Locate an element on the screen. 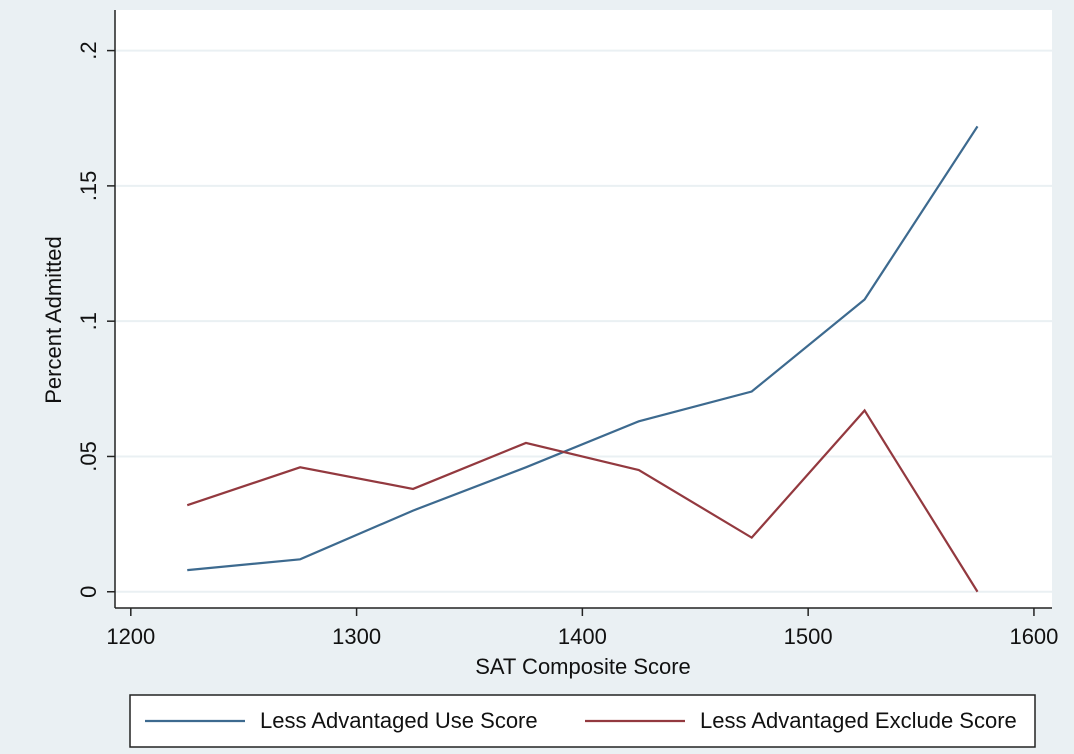  y-tick-label: .2 is located at coordinates (88, 50).